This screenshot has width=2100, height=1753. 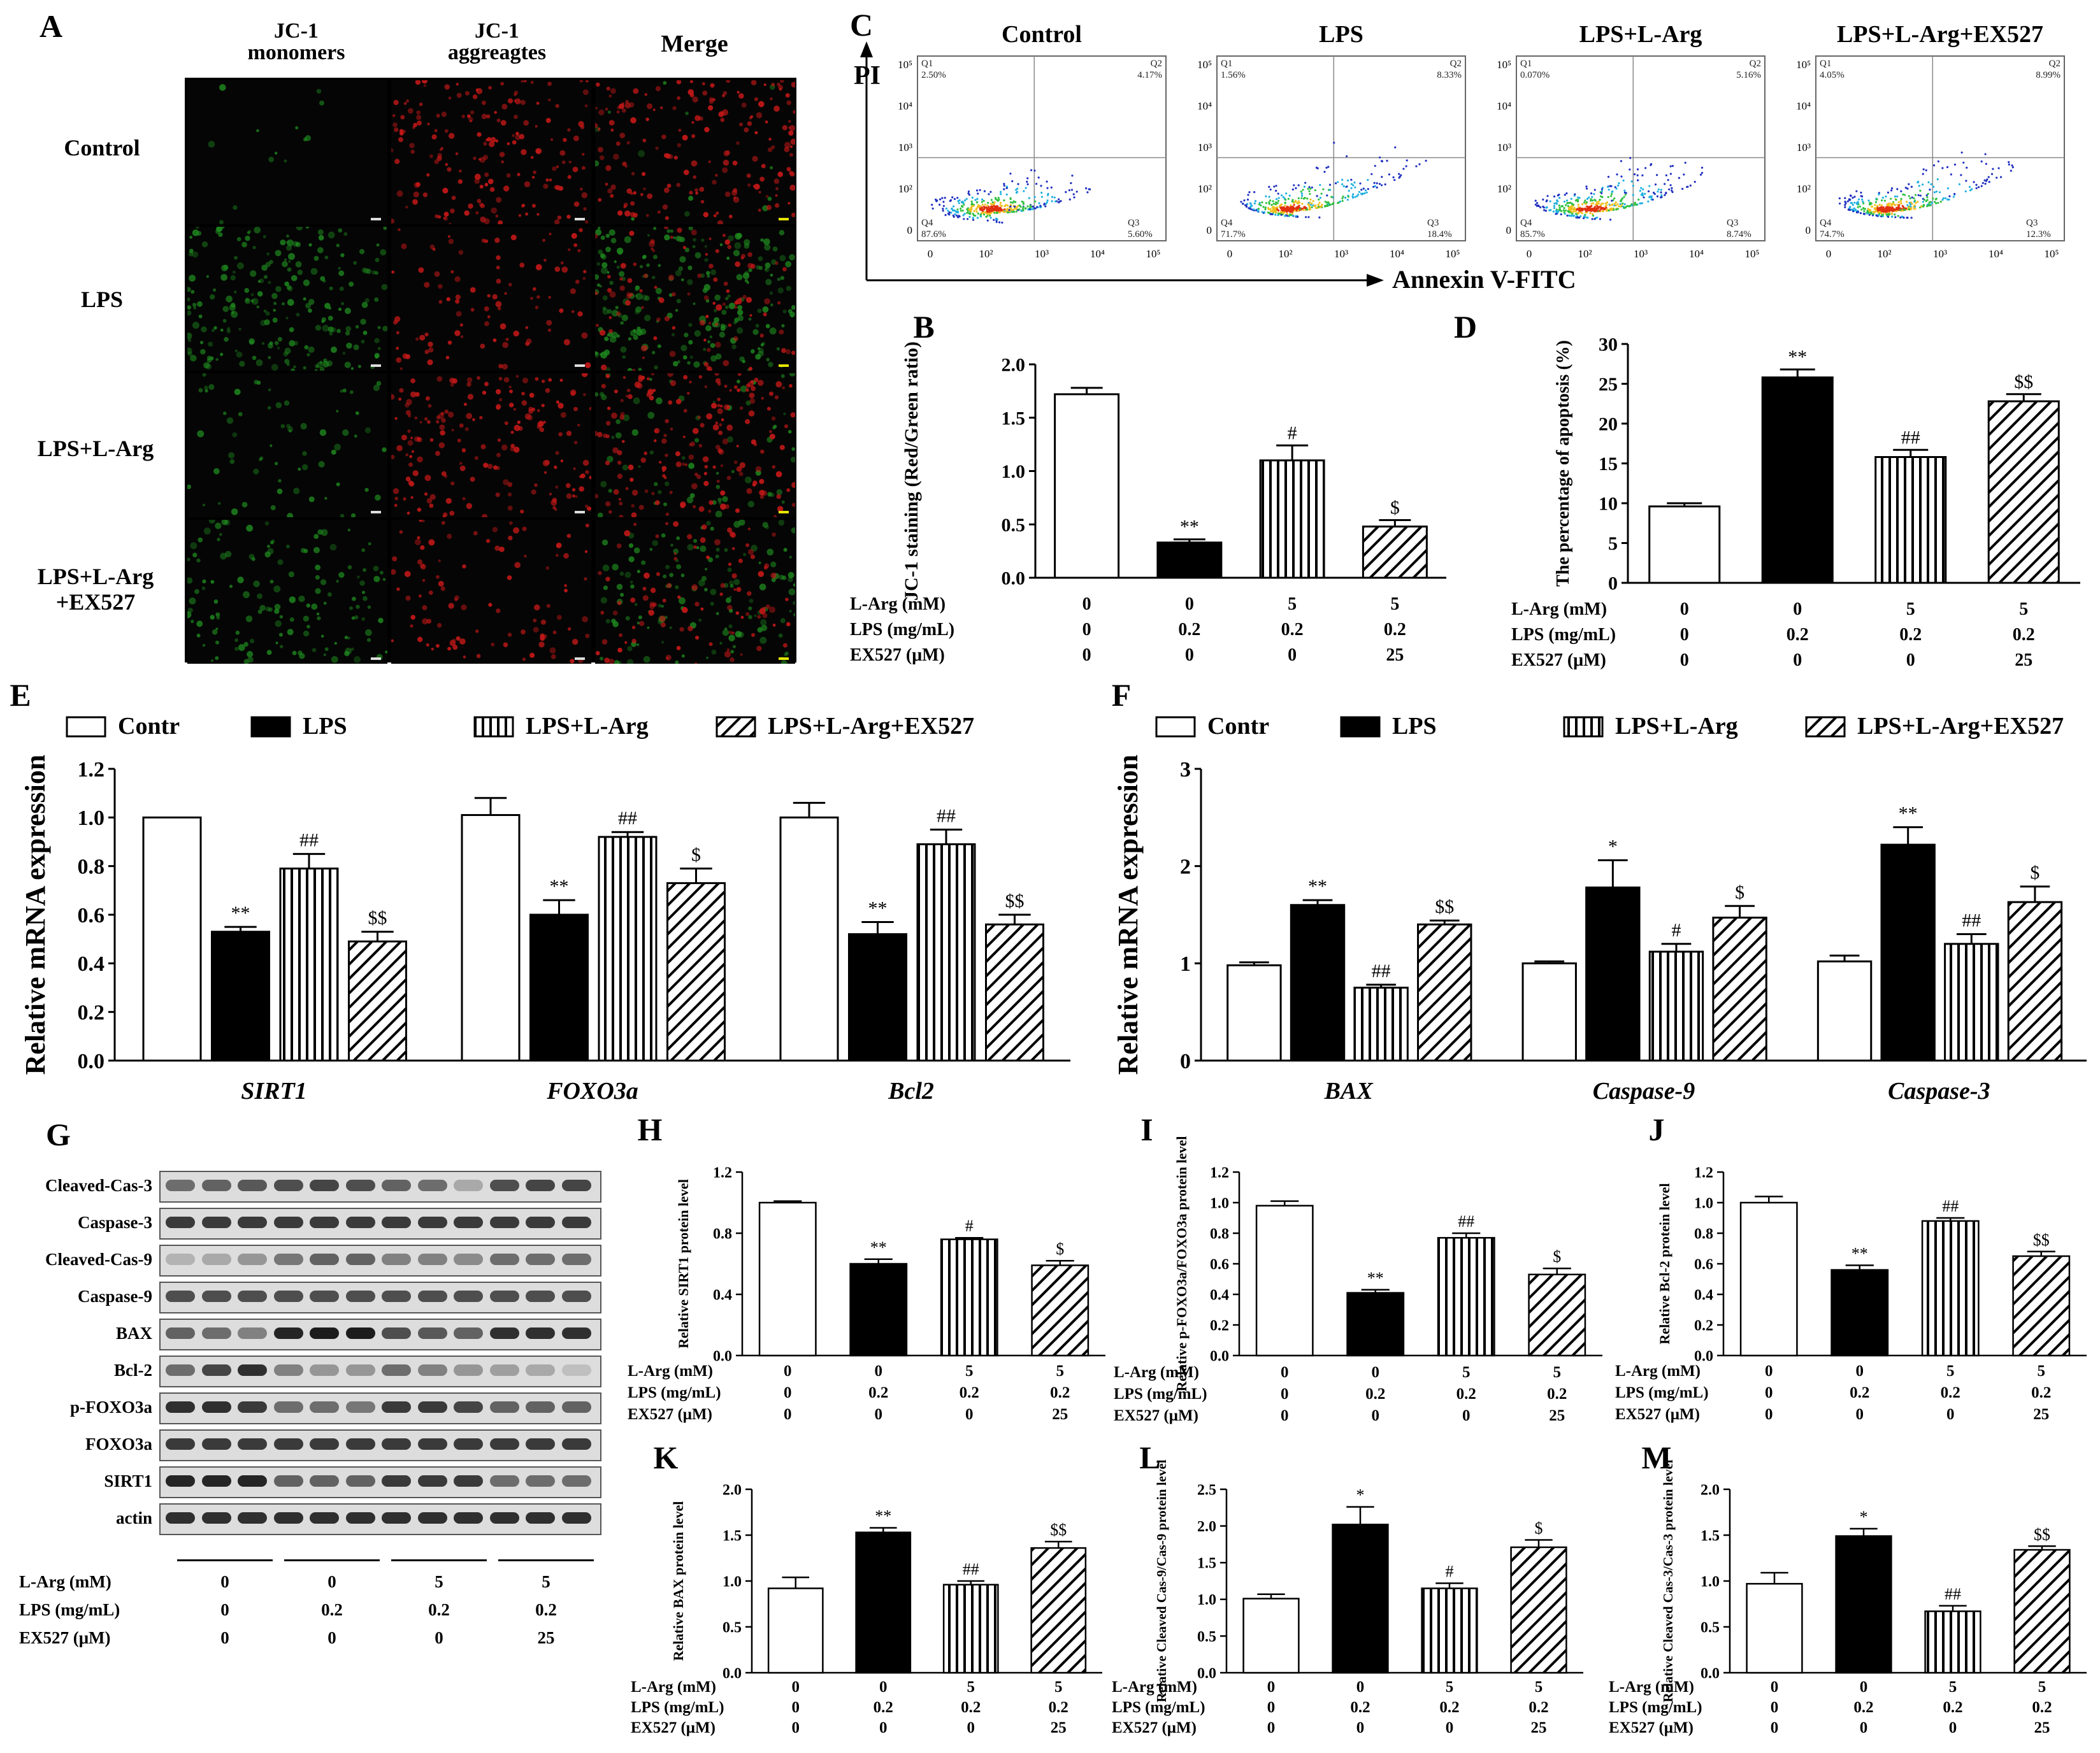 What do you see at coordinates (114, 1297) in the screenshot?
I see `blot-label-caspase-9: Caspase-9` at bounding box center [114, 1297].